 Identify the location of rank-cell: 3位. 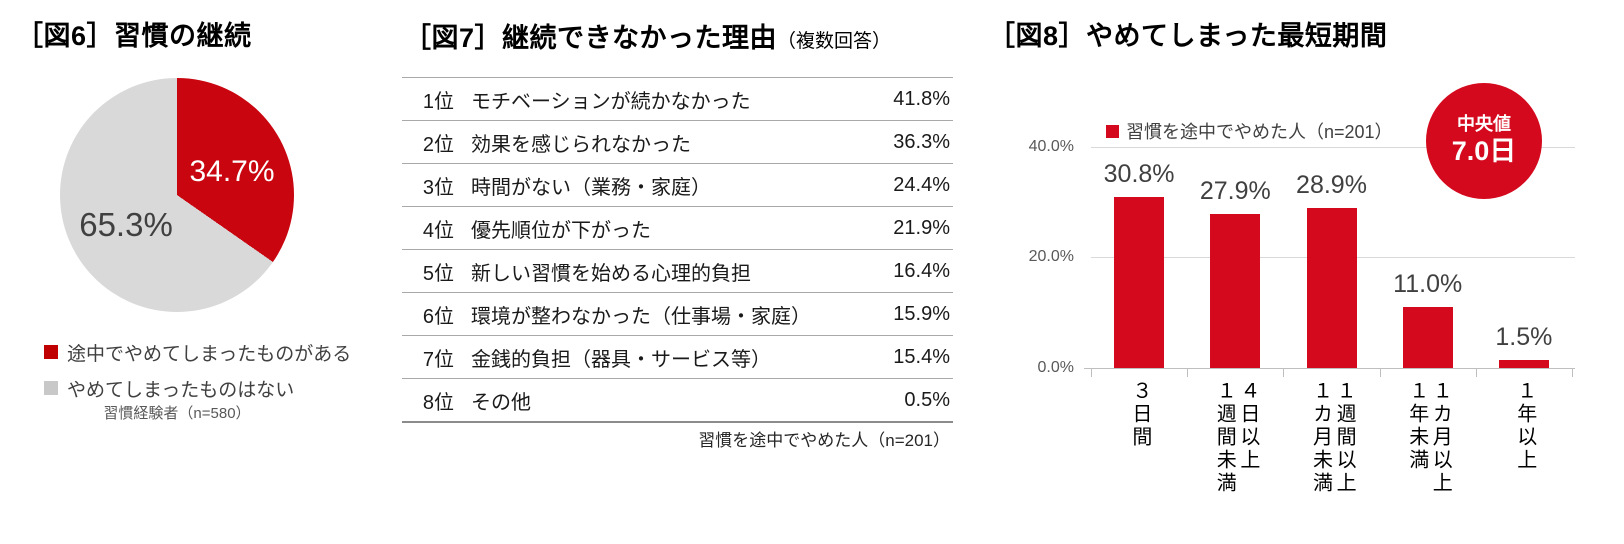
(438, 187).